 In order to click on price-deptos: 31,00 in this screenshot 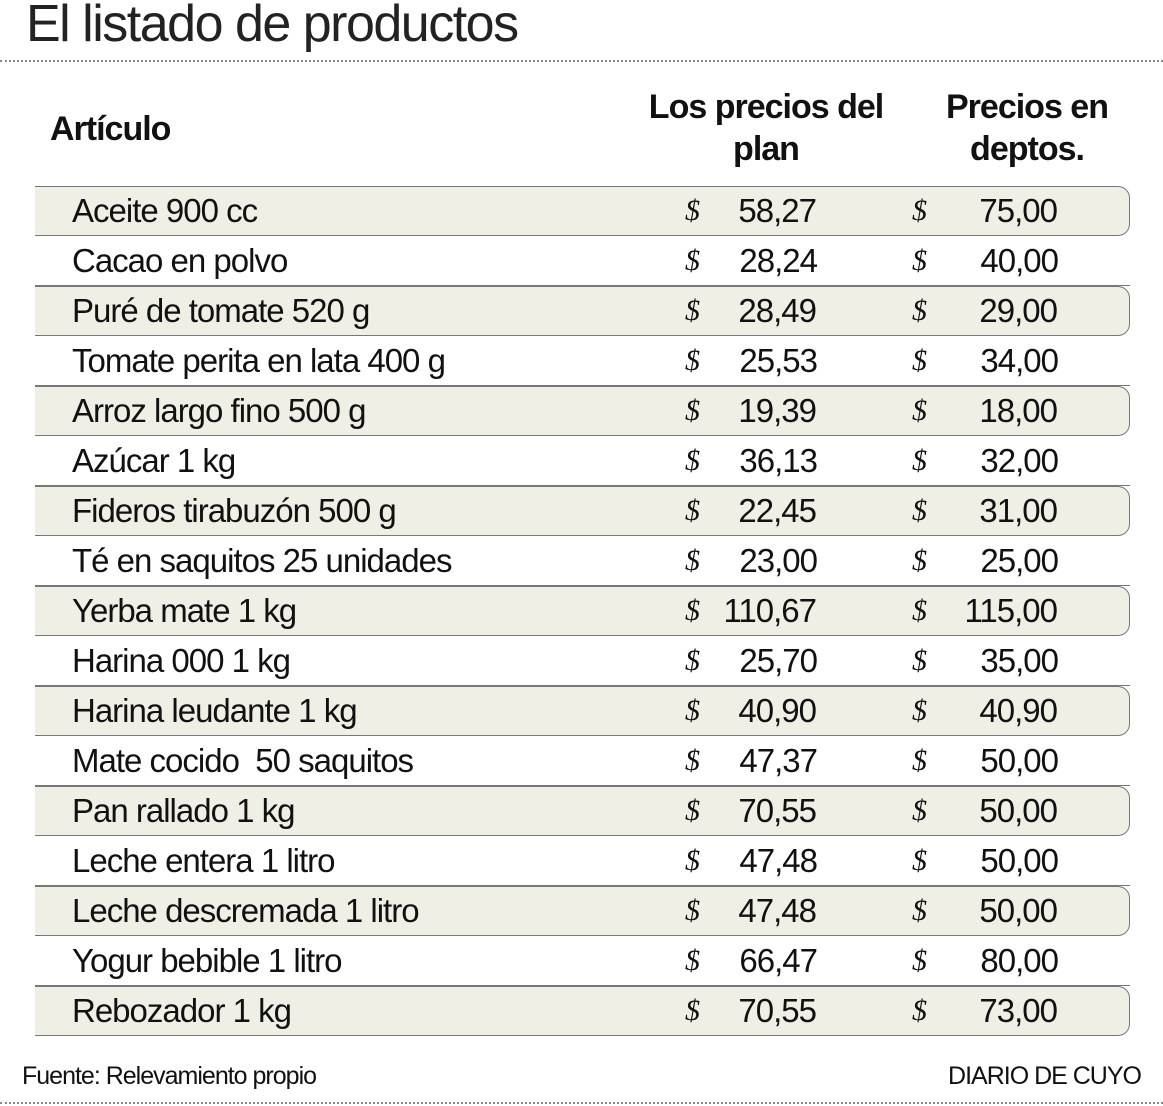, I will do `click(1018, 510)`.